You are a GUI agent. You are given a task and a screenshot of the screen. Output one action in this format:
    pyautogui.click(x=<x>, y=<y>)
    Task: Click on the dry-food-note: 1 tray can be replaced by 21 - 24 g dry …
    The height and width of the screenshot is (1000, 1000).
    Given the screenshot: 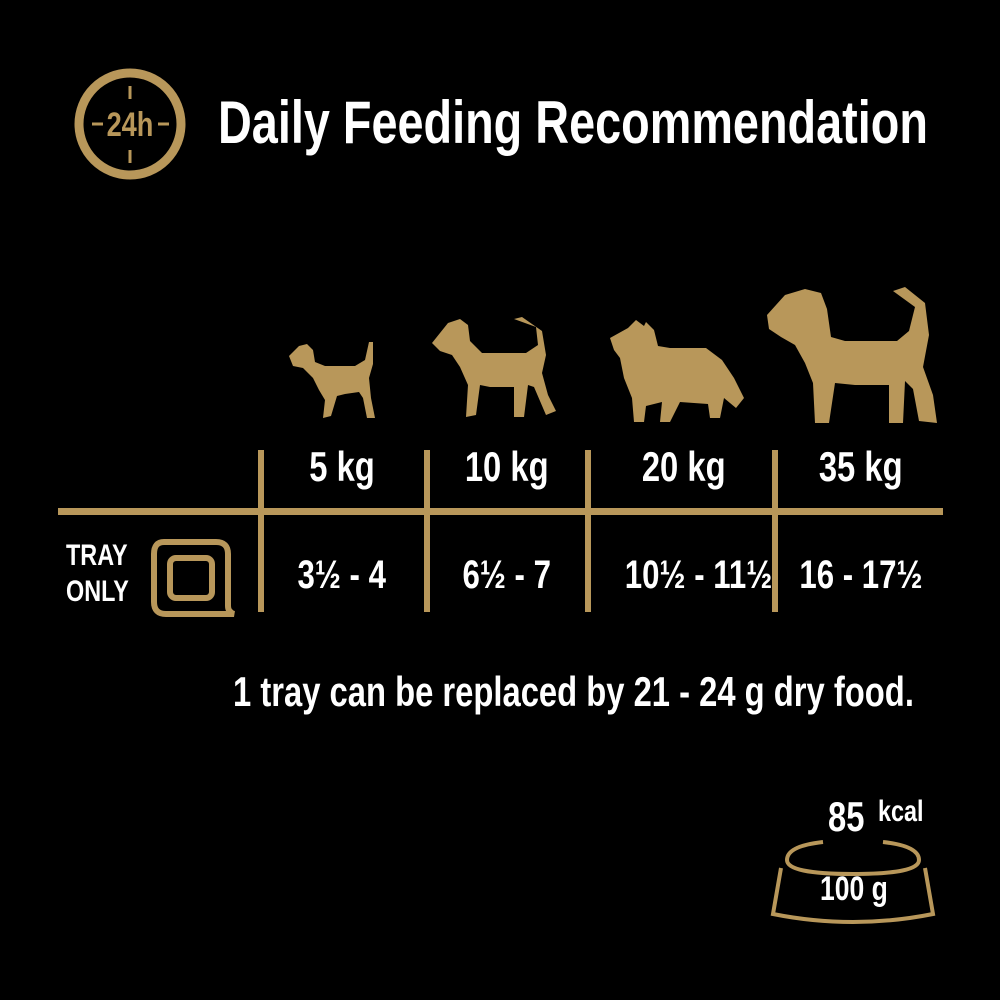 What is the action you would take?
    pyautogui.click(x=573, y=691)
    